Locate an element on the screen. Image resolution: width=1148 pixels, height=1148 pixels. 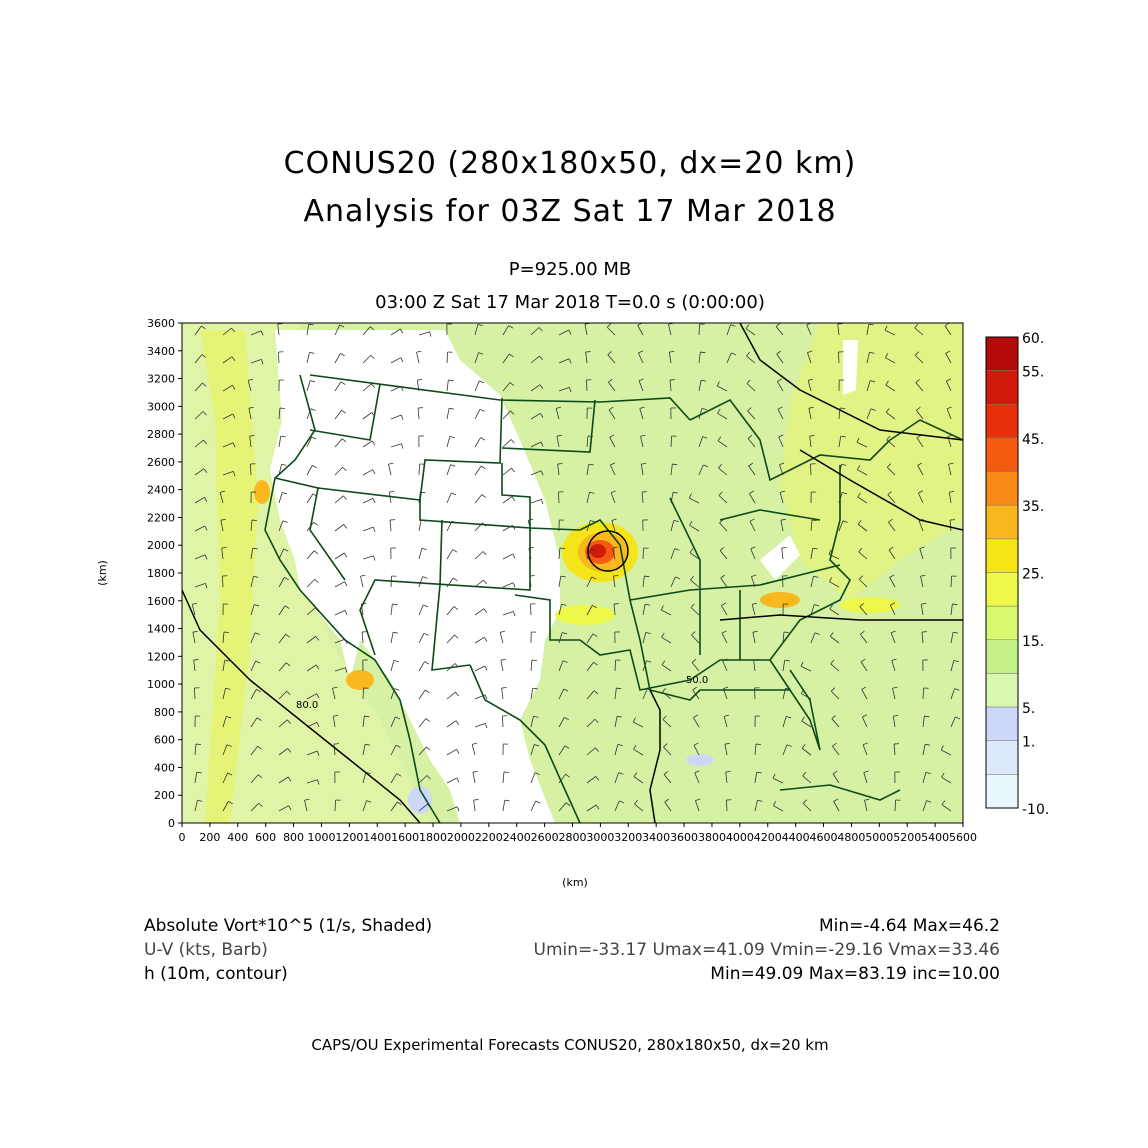
colorbar-frame is located at coordinates (1002, 572).